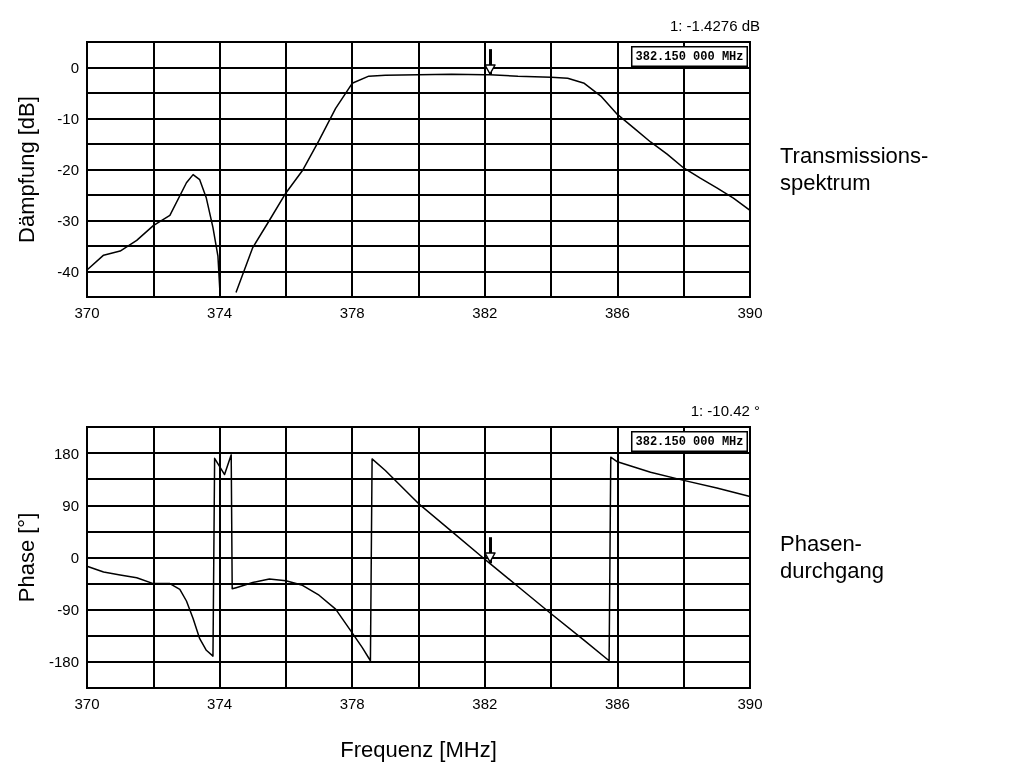 The width and height of the screenshot is (1023, 770). I want to click on y-tick-label: 90, so click(70, 505).